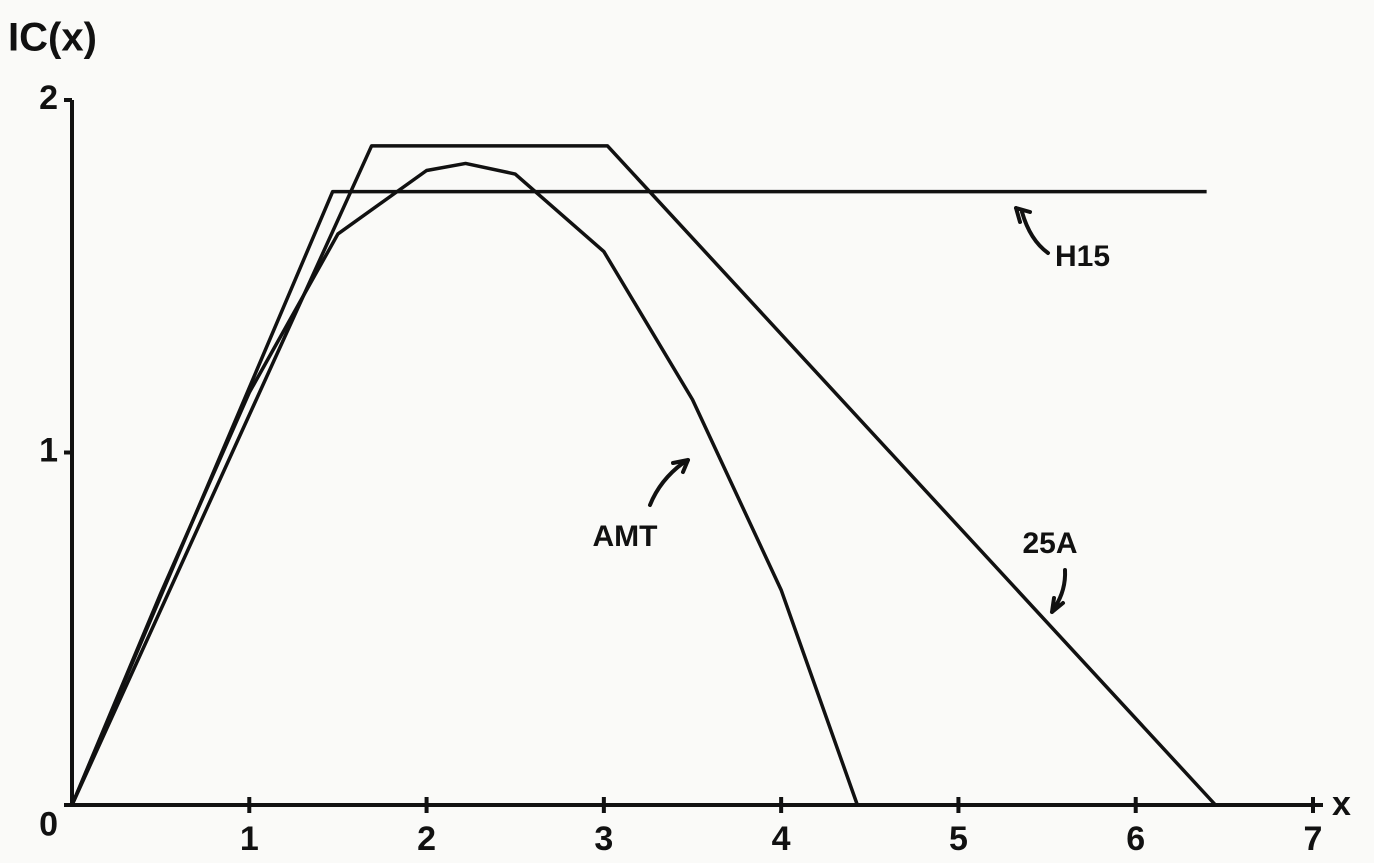  Describe the element at coordinates (48, 825) in the screenshot. I see `y-tick-label: 0` at that location.